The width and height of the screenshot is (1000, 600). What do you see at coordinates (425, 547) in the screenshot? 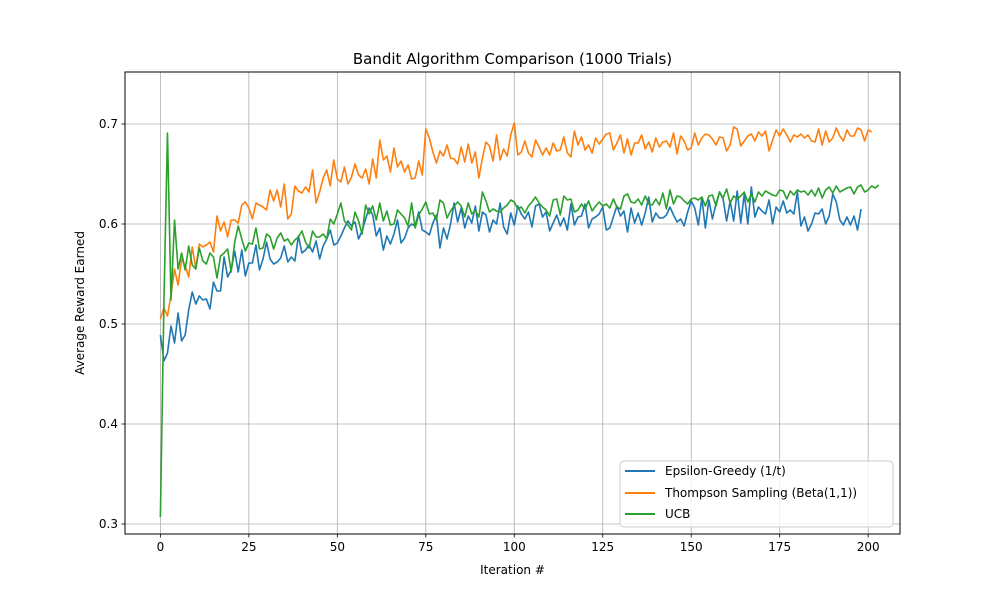
I see `x-tick-label: 75` at bounding box center [425, 547].